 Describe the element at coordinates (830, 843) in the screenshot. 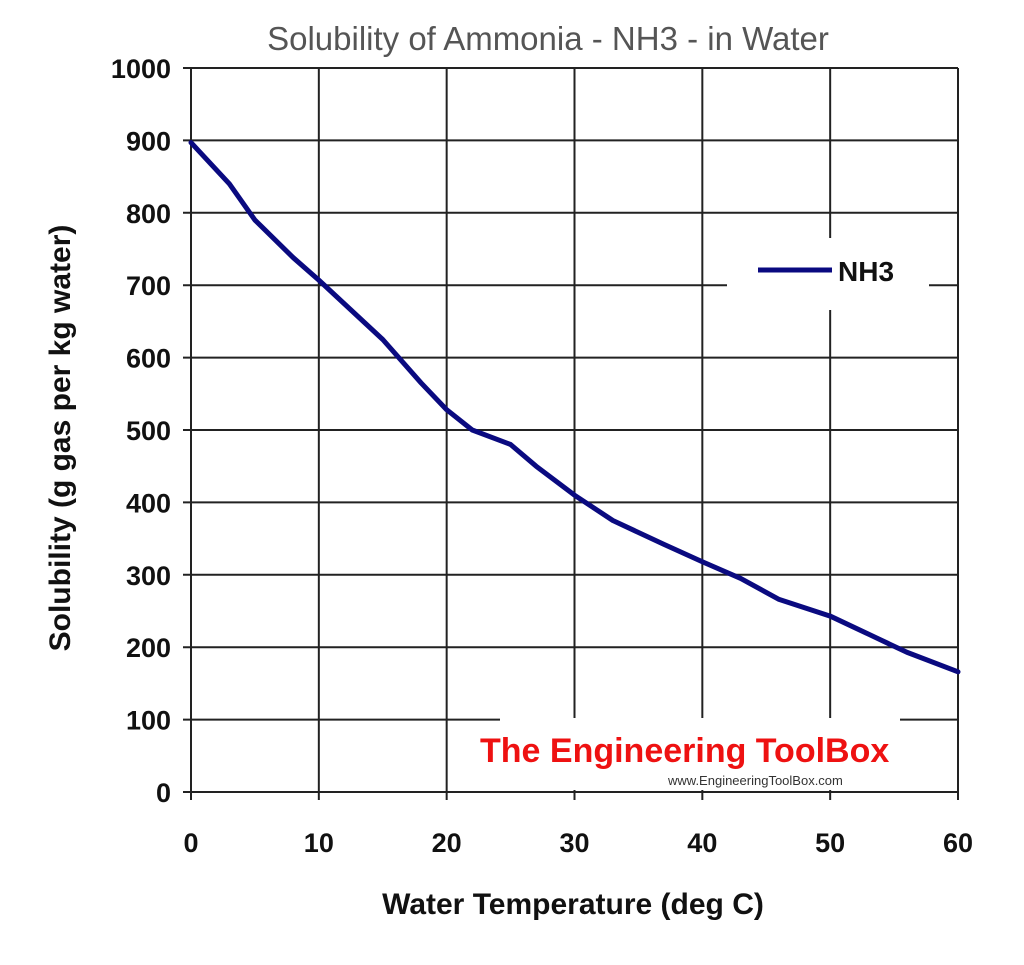

I see `x-tick-label: 50` at that location.